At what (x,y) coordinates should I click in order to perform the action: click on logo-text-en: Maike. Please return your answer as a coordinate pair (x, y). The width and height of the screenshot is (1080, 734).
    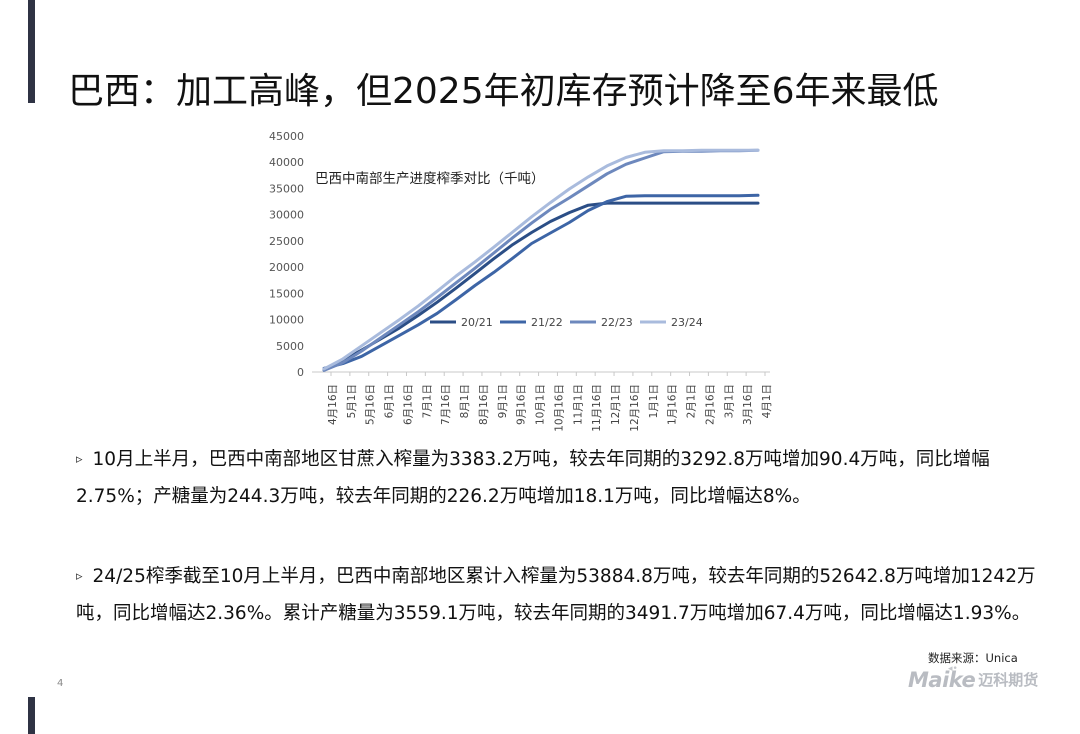
    Looking at the image, I should click on (942, 680).